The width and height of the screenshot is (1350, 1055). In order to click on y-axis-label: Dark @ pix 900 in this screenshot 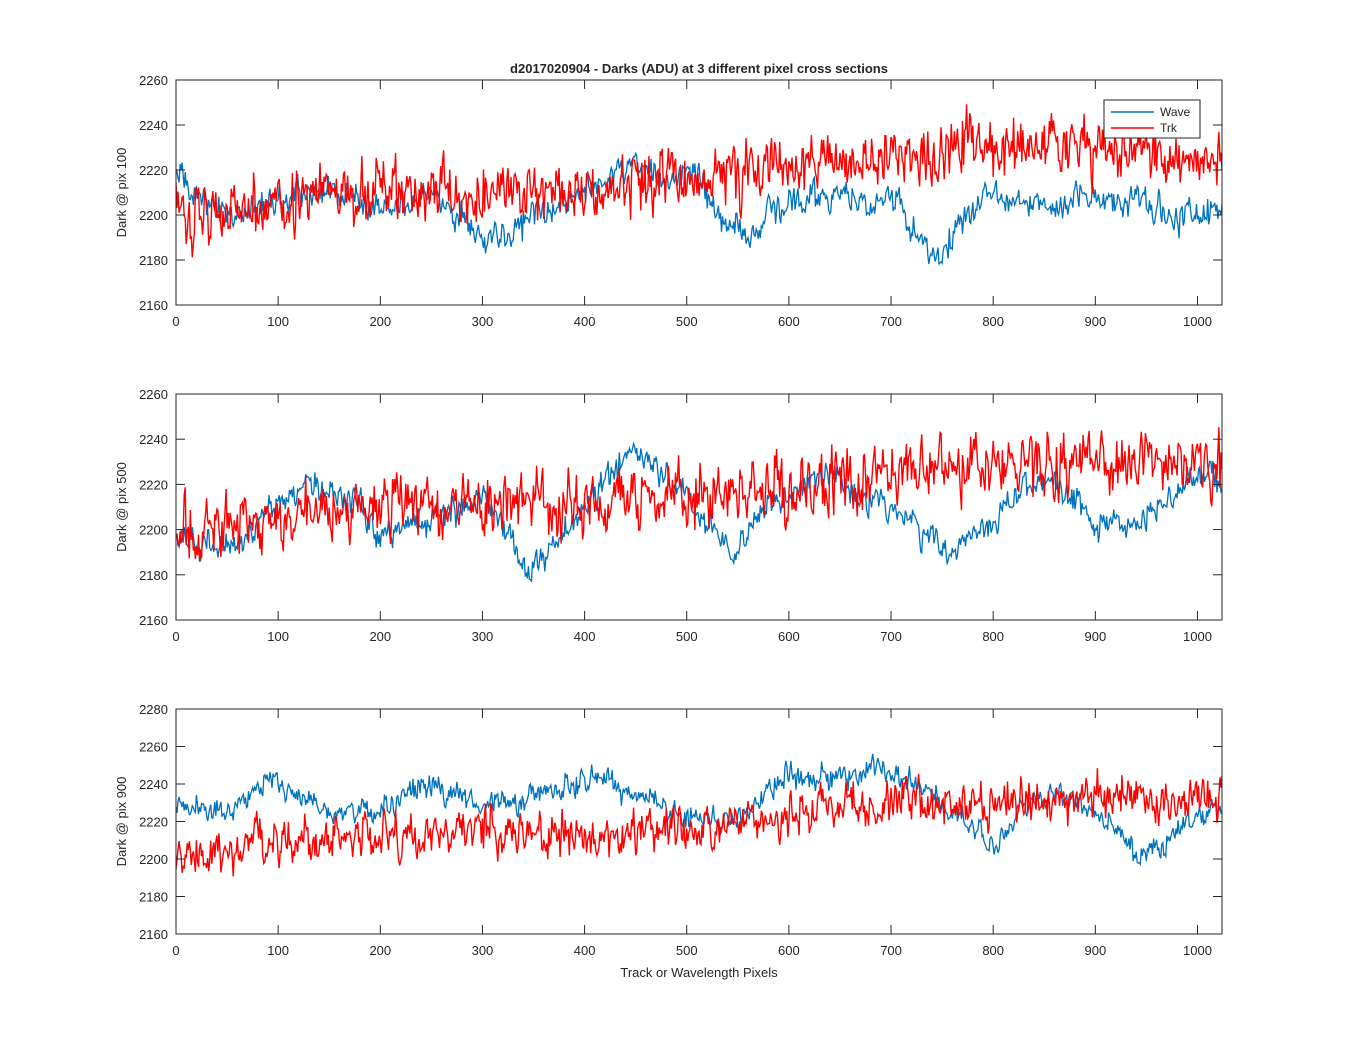, I will do `click(121, 822)`.